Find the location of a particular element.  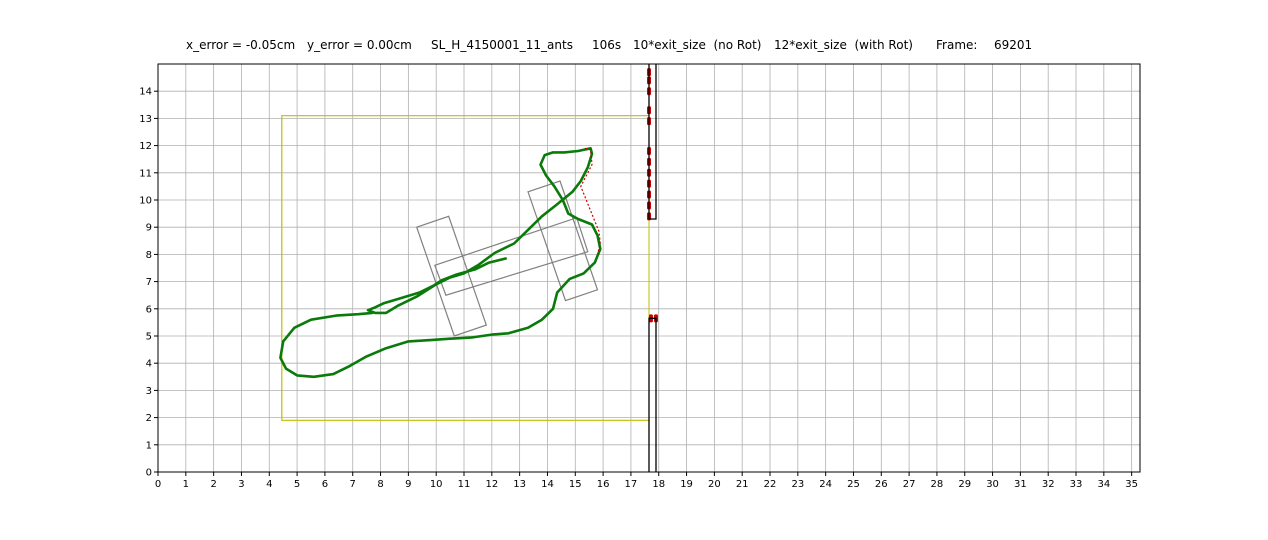

x-tick-label: 1 is located at coordinates (186, 484).